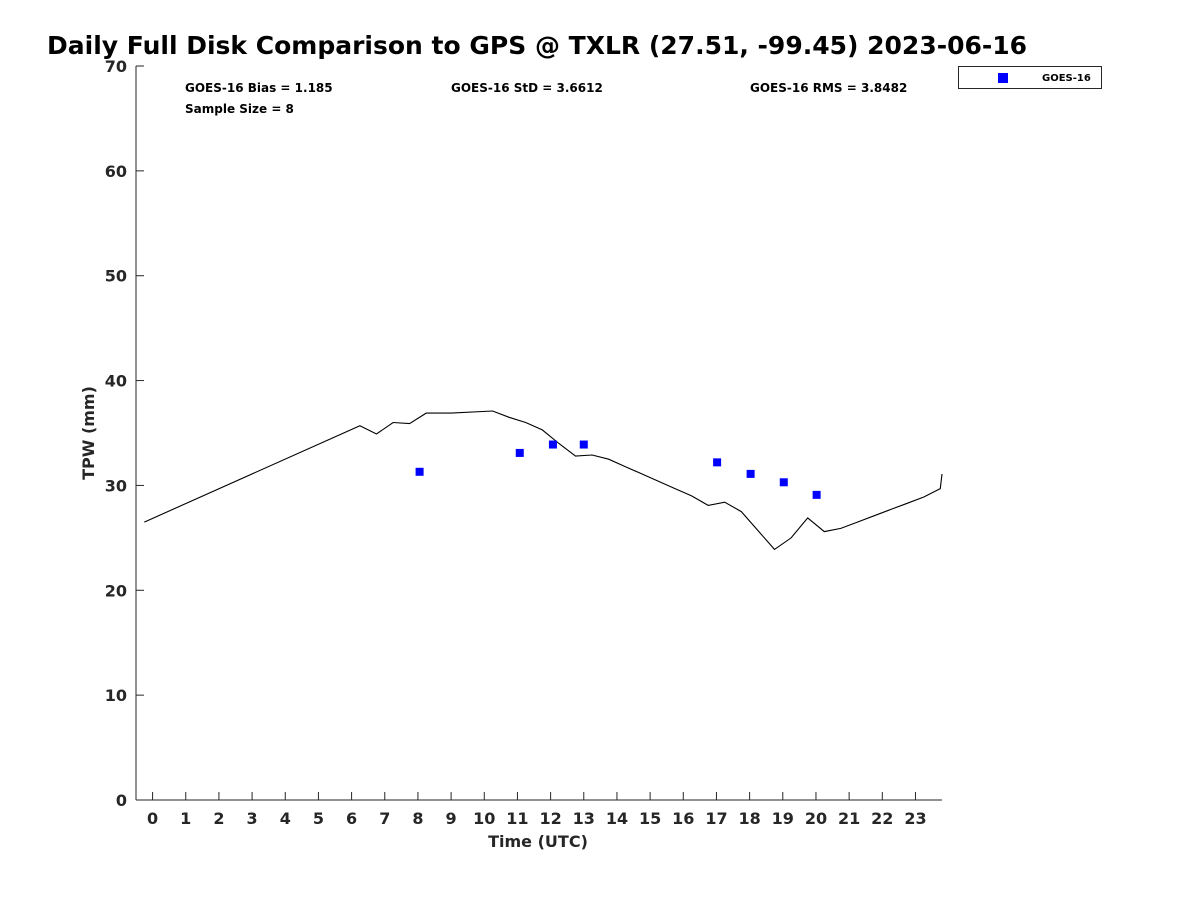 This screenshot has width=1200, height=900. I want to click on y-tick-label: 60, so click(116, 171).